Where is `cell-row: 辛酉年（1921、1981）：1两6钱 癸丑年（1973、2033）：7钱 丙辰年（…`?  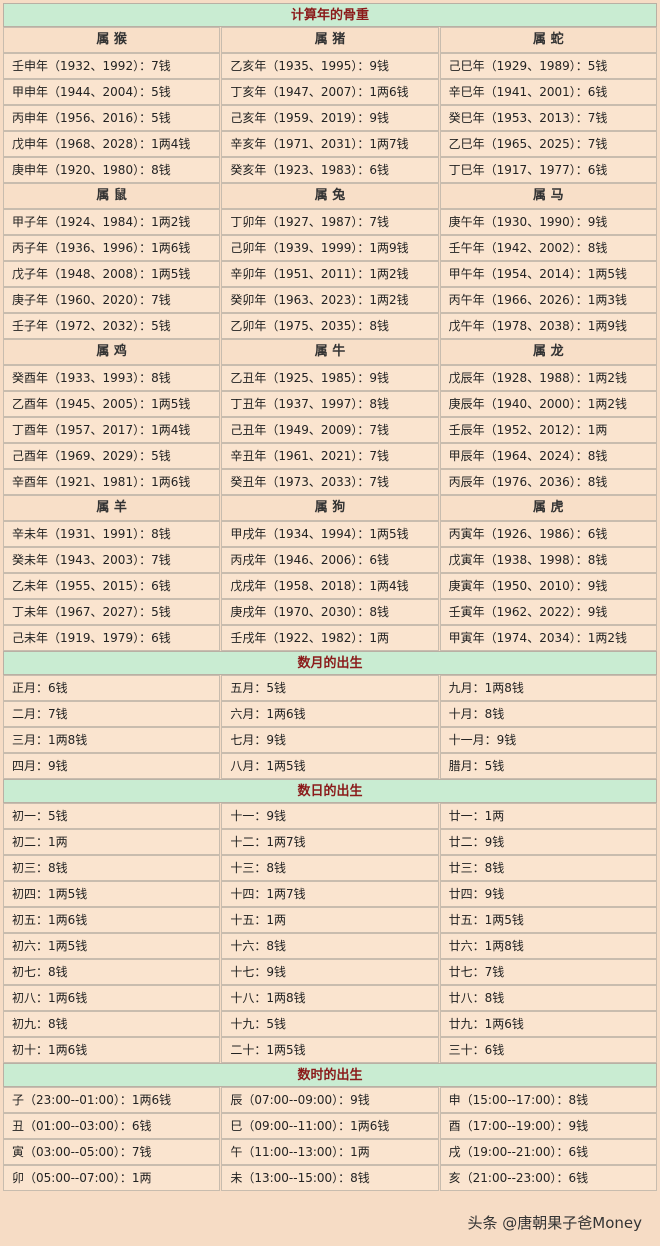
cell-row: 辛酉年（1921、1981）：1两6钱 癸丑年（1973、2033）：7钱 丙辰年（… is located at coordinates (330, 482).